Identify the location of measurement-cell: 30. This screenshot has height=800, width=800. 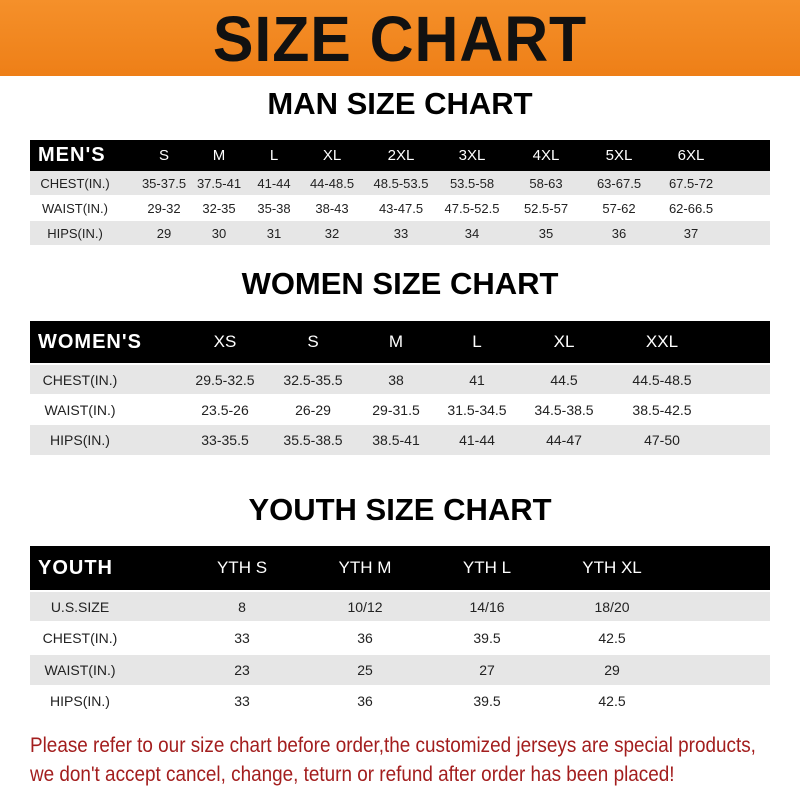
(219, 233).